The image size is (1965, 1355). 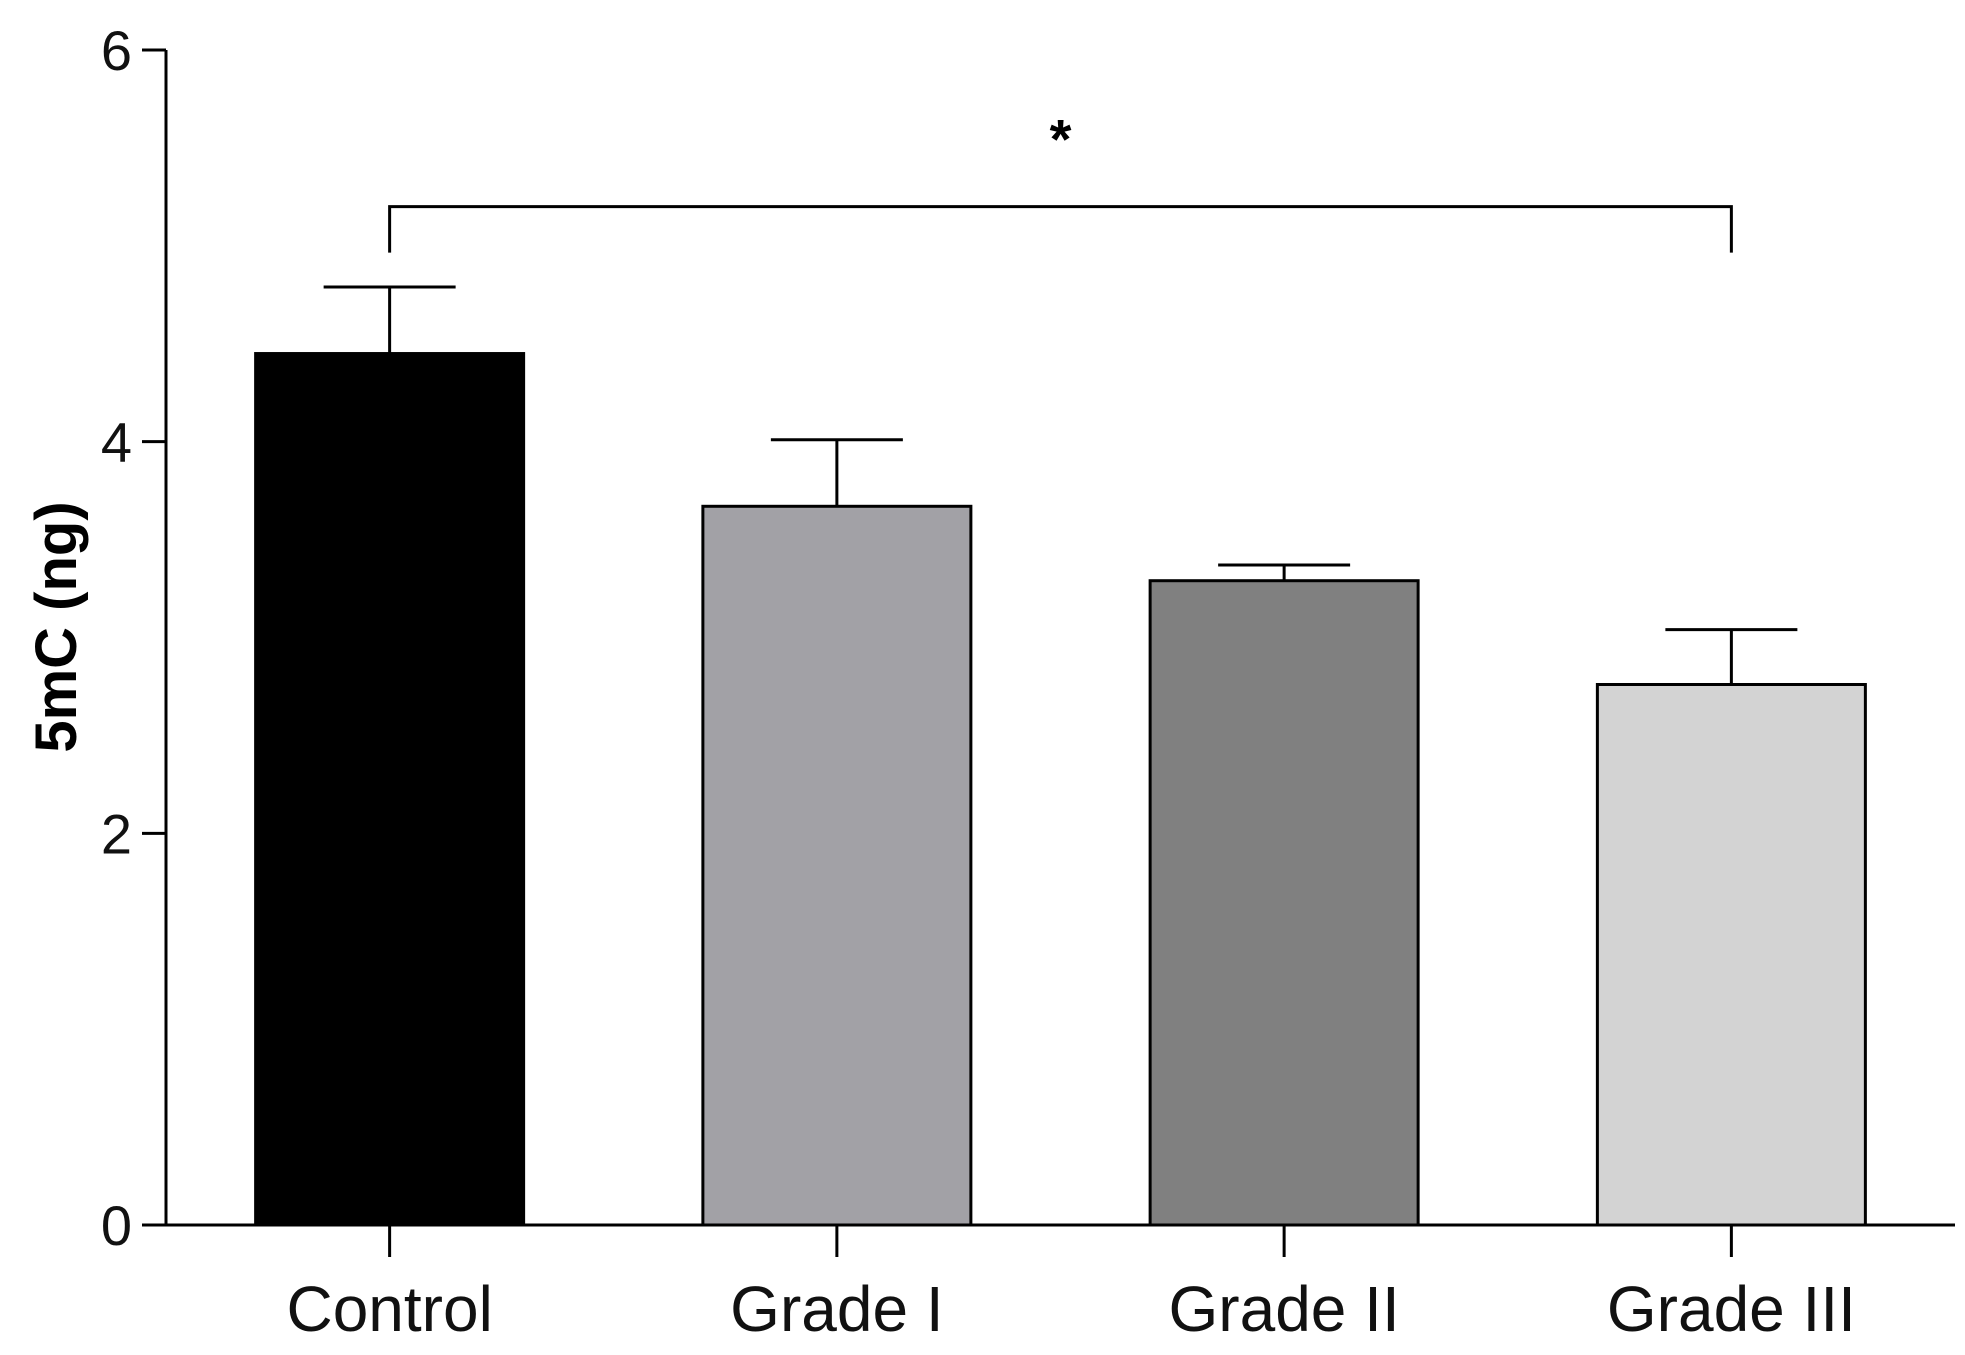 What do you see at coordinates (1061, 139) in the screenshot?
I see `significance-star: *` at bounding box center [1061, 139].